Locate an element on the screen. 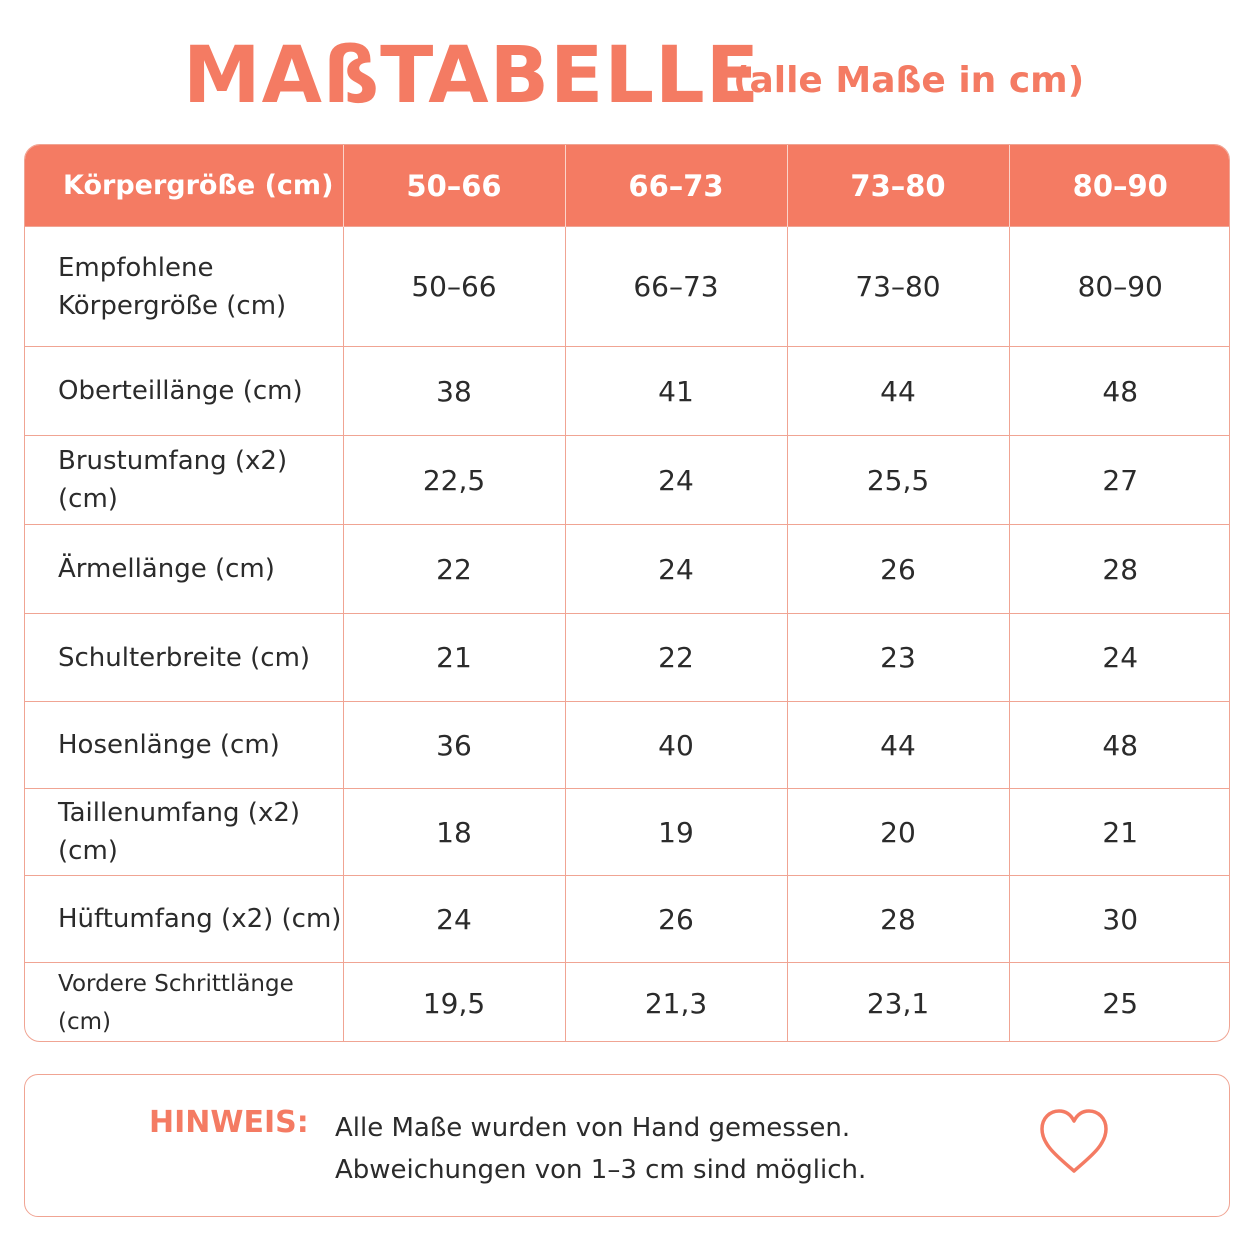 The width and height of the screenshot is (1254, 1254). table-cell: 73–80 is located at coordinates (897, 286).